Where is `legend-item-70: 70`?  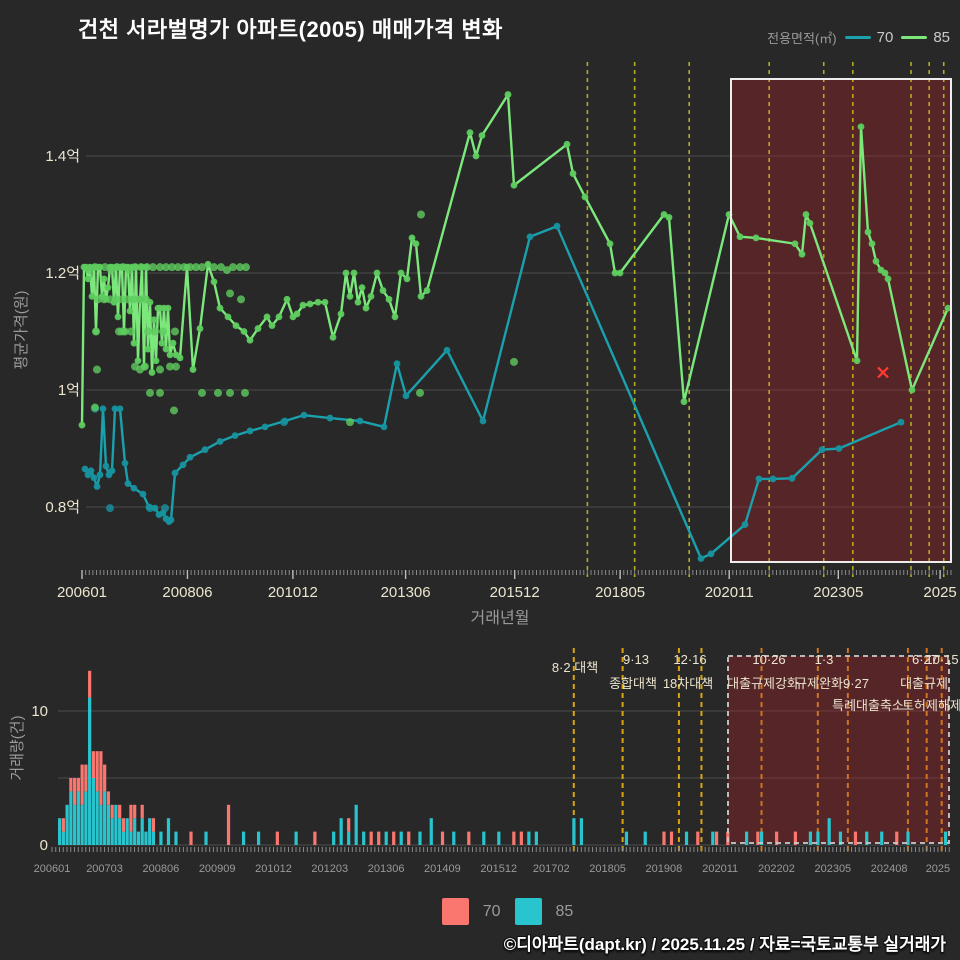
legend-item-70: 70 is located at coordinates (868, 37).